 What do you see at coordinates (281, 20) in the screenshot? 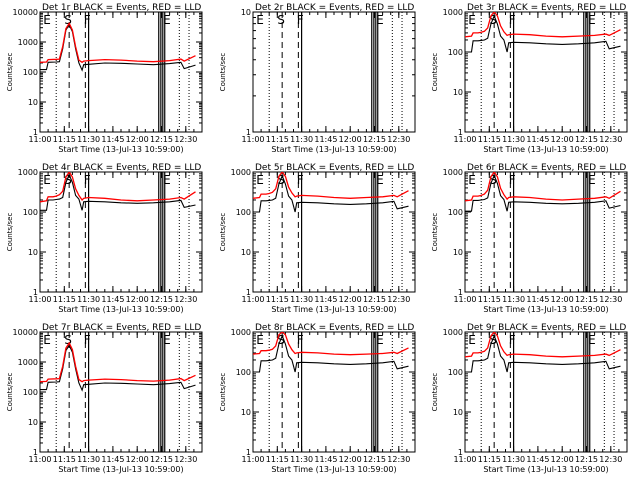
I see `flag-label: S` at bounding box center [281, 20].